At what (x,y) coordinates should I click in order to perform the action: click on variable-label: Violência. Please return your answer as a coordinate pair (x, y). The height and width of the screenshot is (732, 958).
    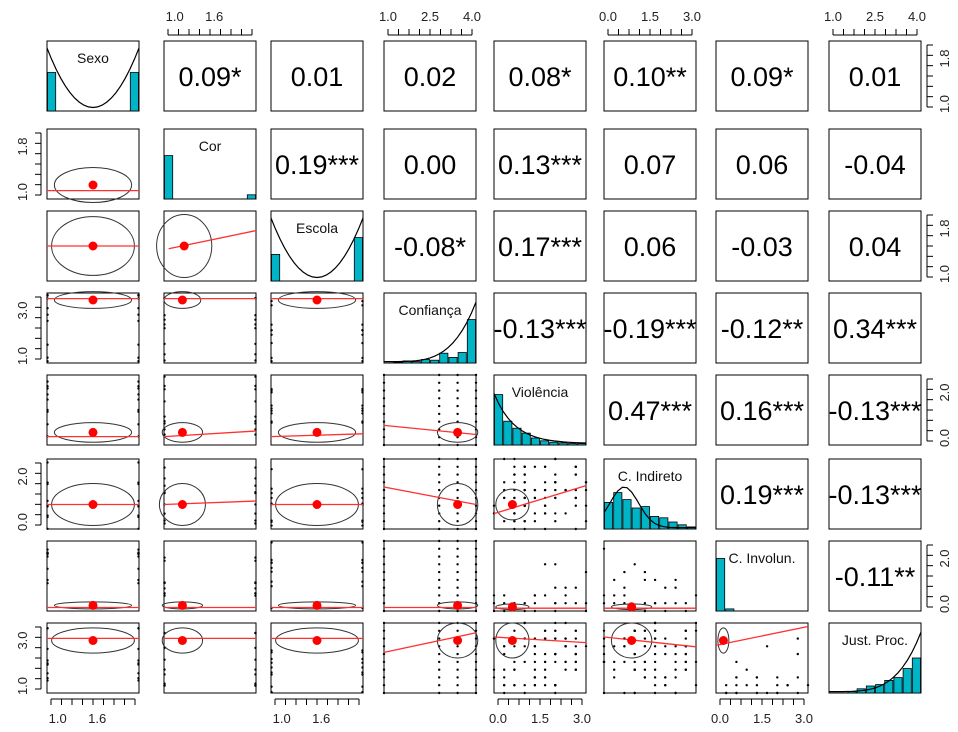
    Looking at the image, I should click on (540, 392).